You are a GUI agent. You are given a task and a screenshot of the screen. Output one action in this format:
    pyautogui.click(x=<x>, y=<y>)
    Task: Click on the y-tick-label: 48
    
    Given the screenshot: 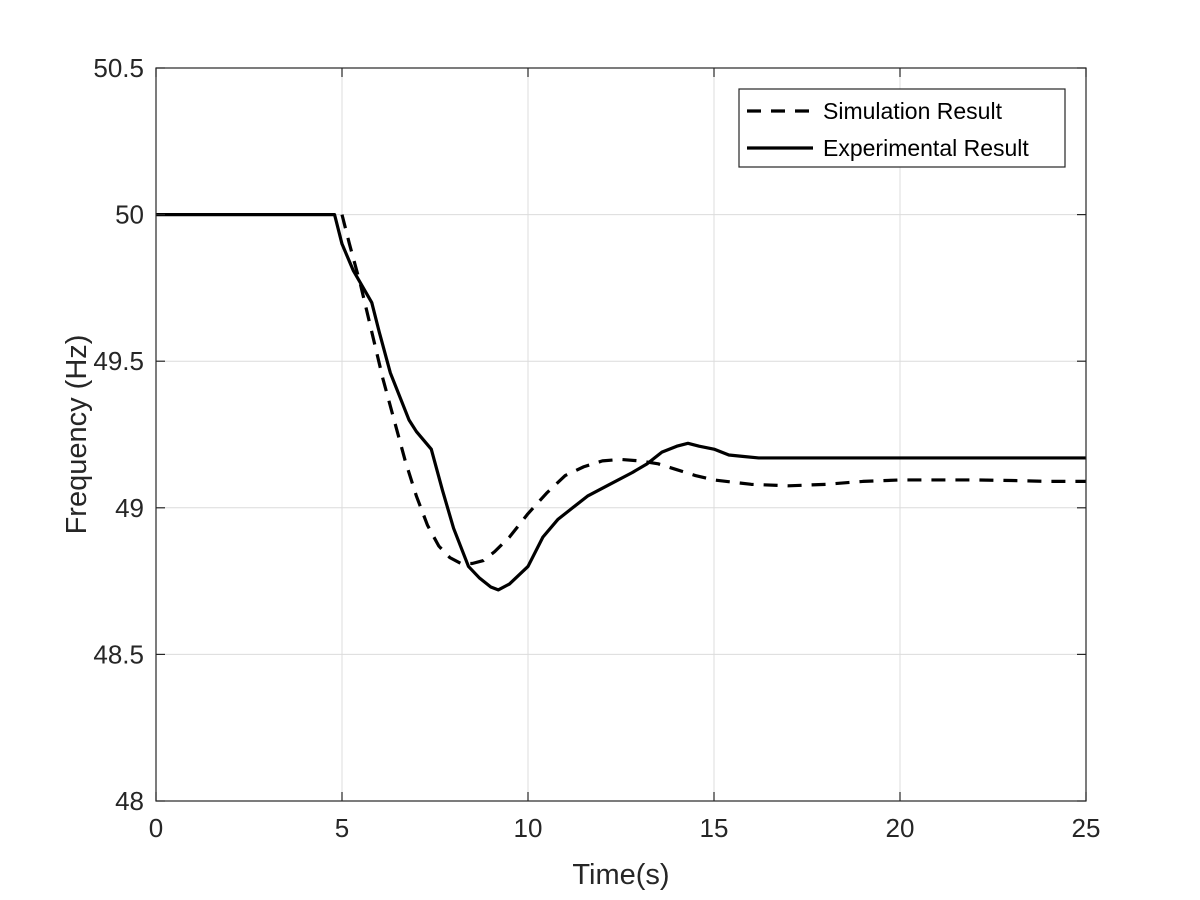 What is the action you would take?
    pyautogui.click(x=129, y=801)
    